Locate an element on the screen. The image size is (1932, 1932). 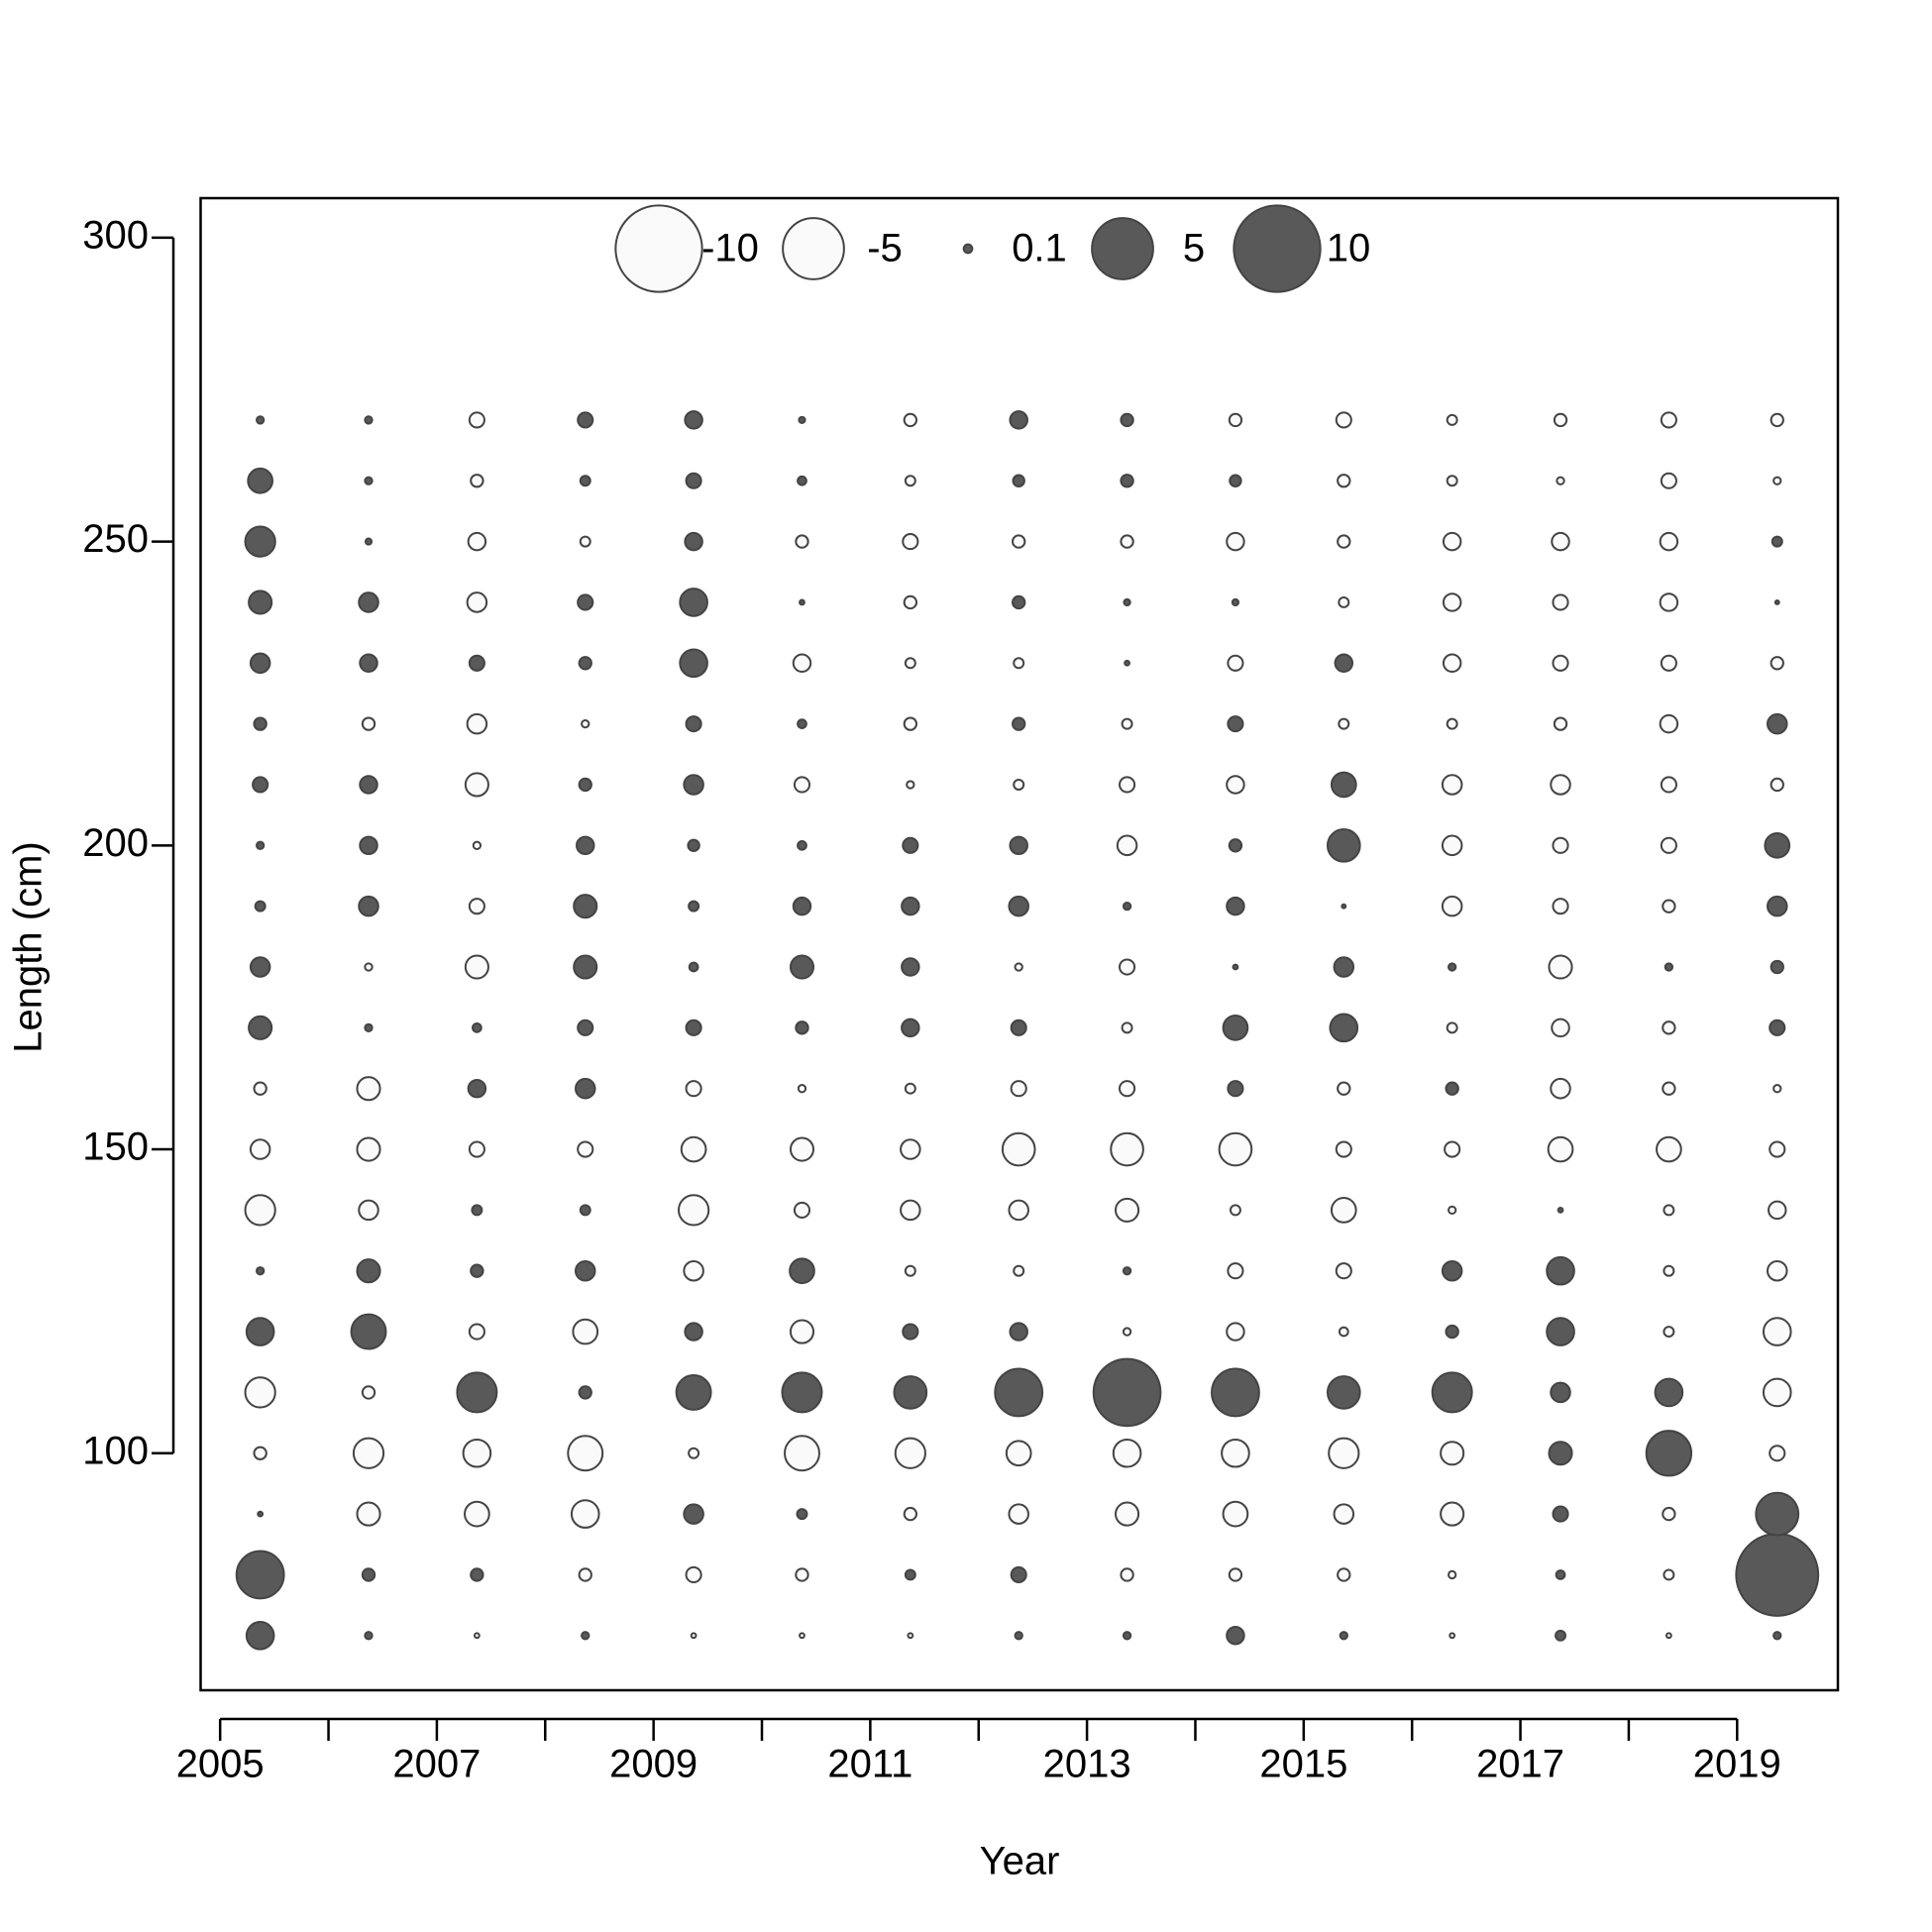
x-tick-label: 2019 is located at coordinates (1737, 1765).